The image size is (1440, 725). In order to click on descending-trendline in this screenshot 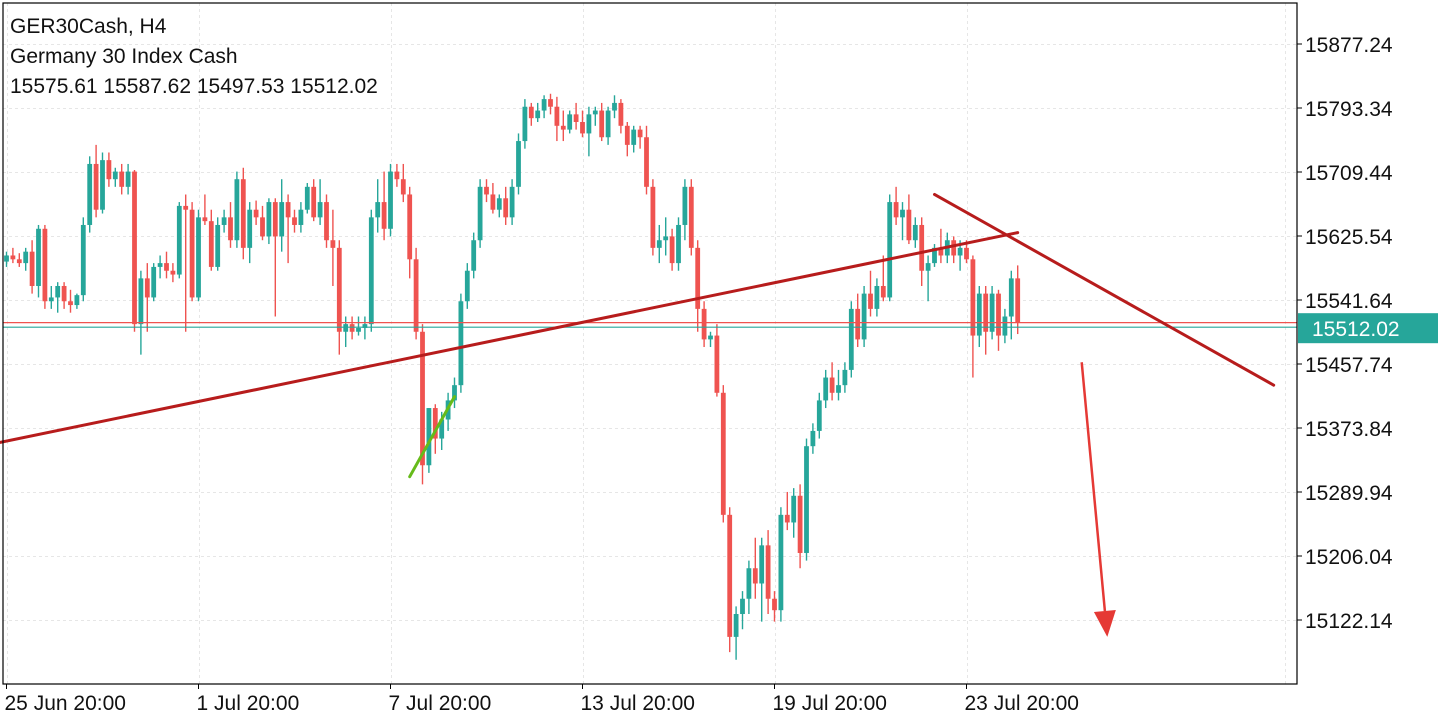, I will do `click(1104, 289)`.